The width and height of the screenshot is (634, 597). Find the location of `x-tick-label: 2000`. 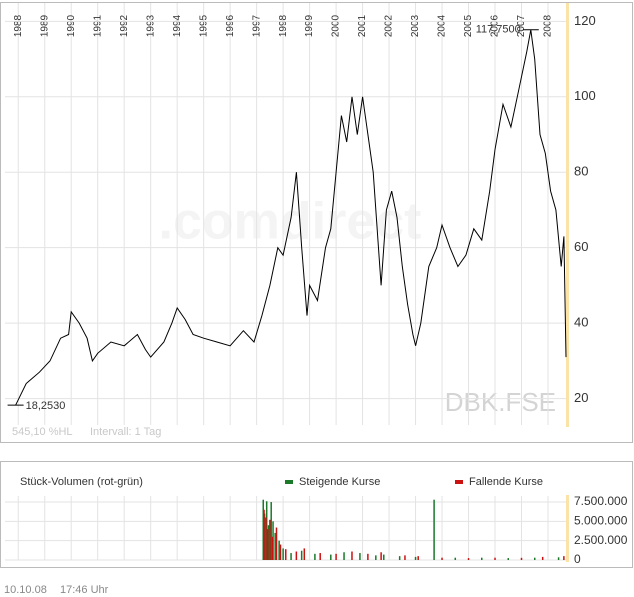

x-tick-label: 2000 is located at coordinates (336, 25).